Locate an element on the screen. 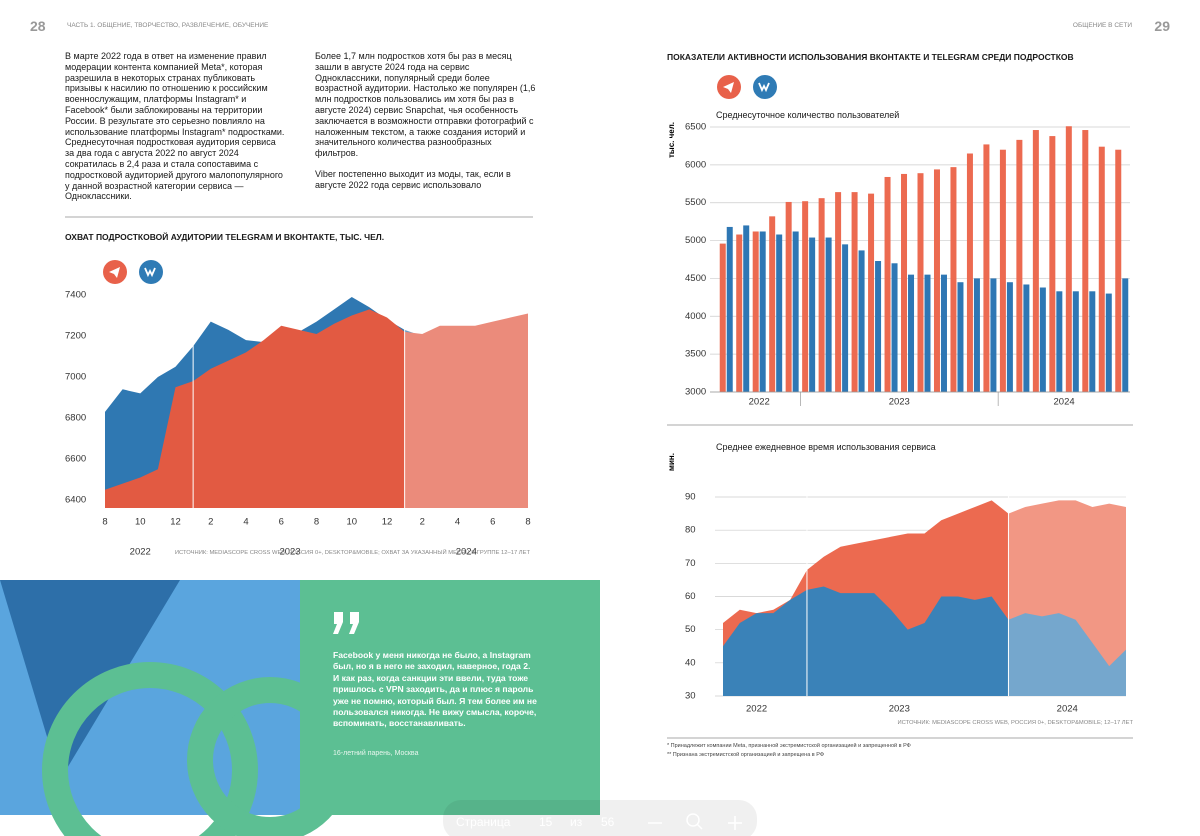 The image size is (1200, 836). viewer-page: 15 is located at coordinates (546, 822).